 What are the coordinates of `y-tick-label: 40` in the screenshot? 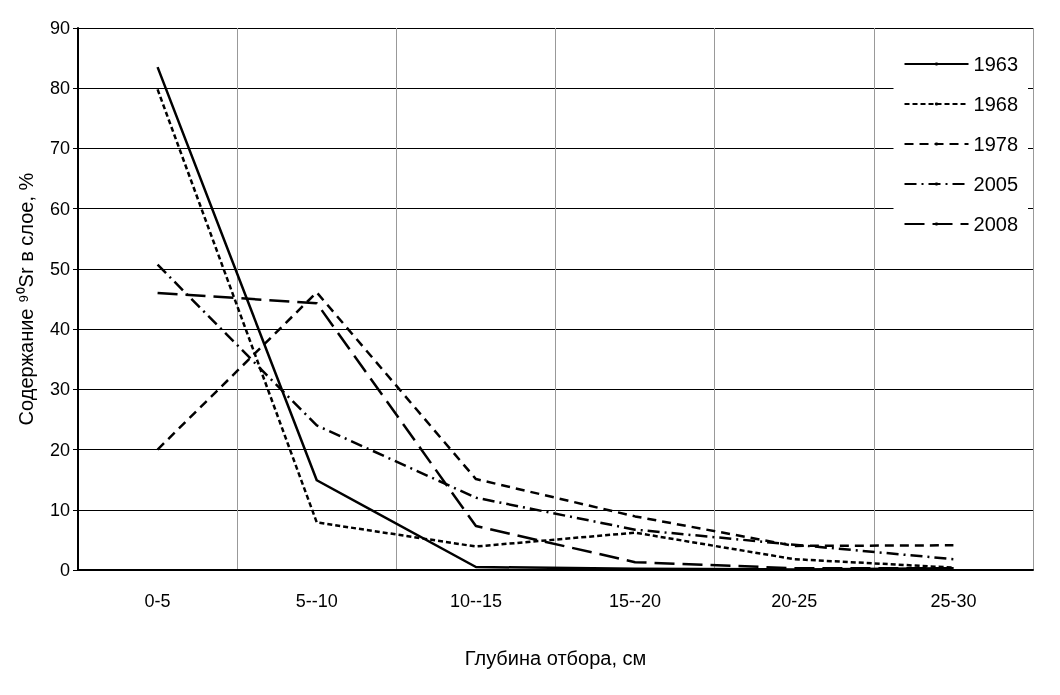 It's located at (59, 329).